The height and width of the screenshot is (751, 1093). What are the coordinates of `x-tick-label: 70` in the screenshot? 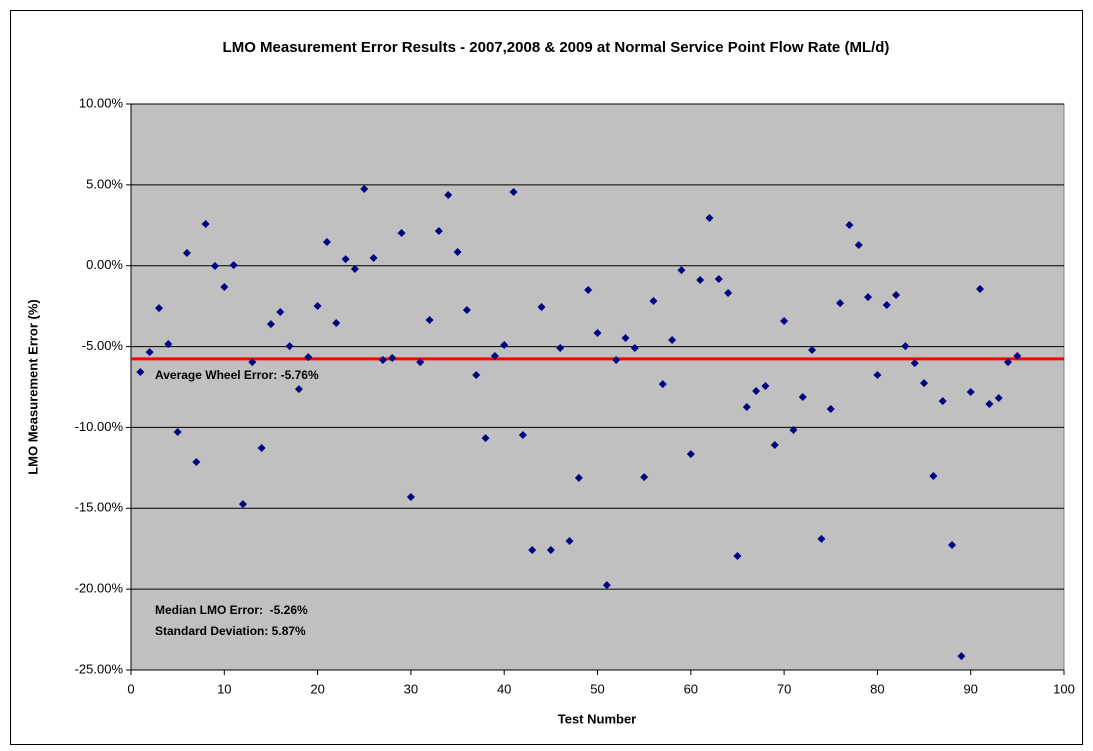 It's located at (784, 688).